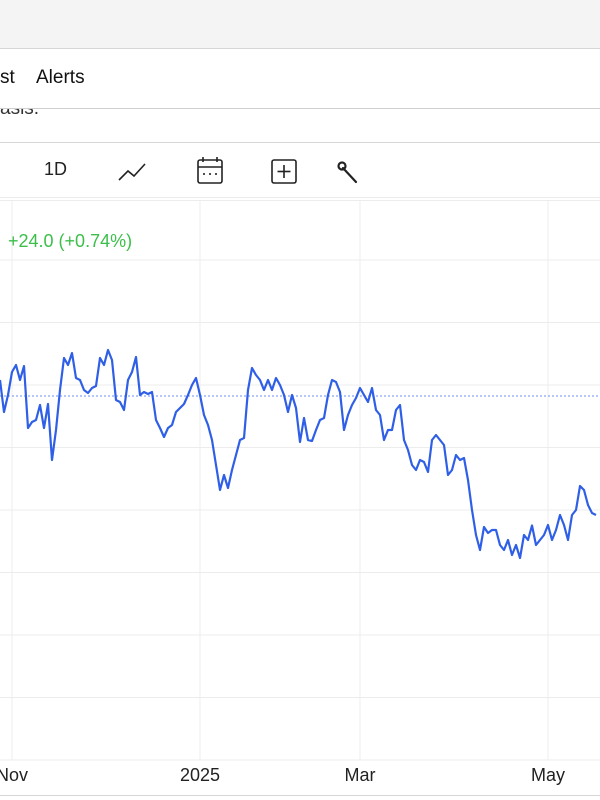 The width and height of the screenshot is (600, 800). I want to click on x-tick-label: Mar, so click(360, 775).